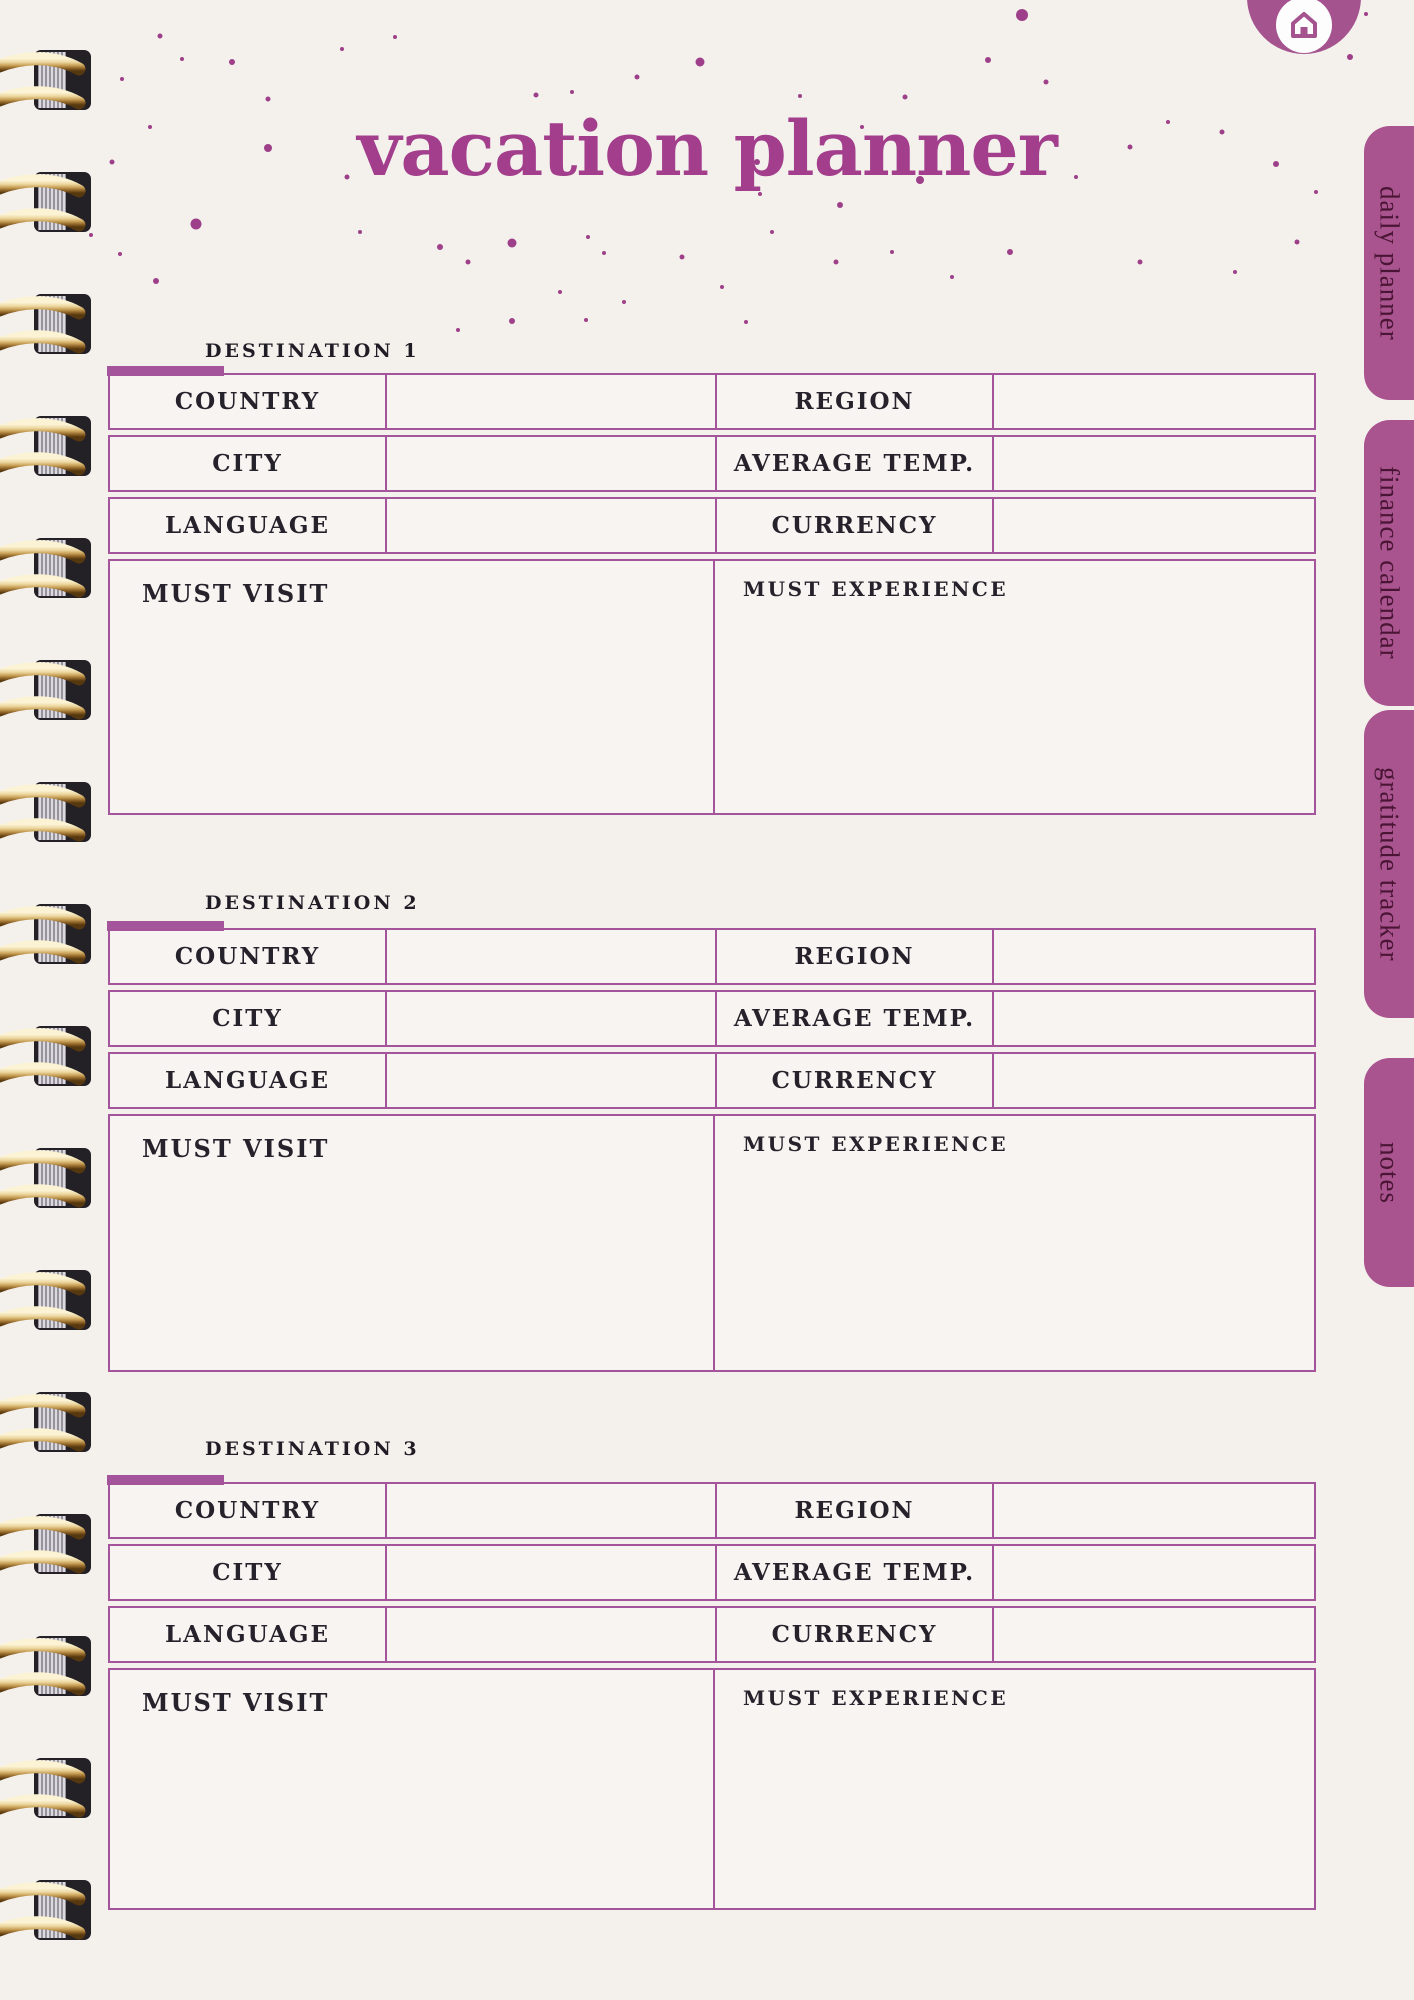 This screenshot has height=2000, width=1414. Describe the element at coordinates (1389, 1172) in the screenshot. I see `tab-notes: notes` at that location.